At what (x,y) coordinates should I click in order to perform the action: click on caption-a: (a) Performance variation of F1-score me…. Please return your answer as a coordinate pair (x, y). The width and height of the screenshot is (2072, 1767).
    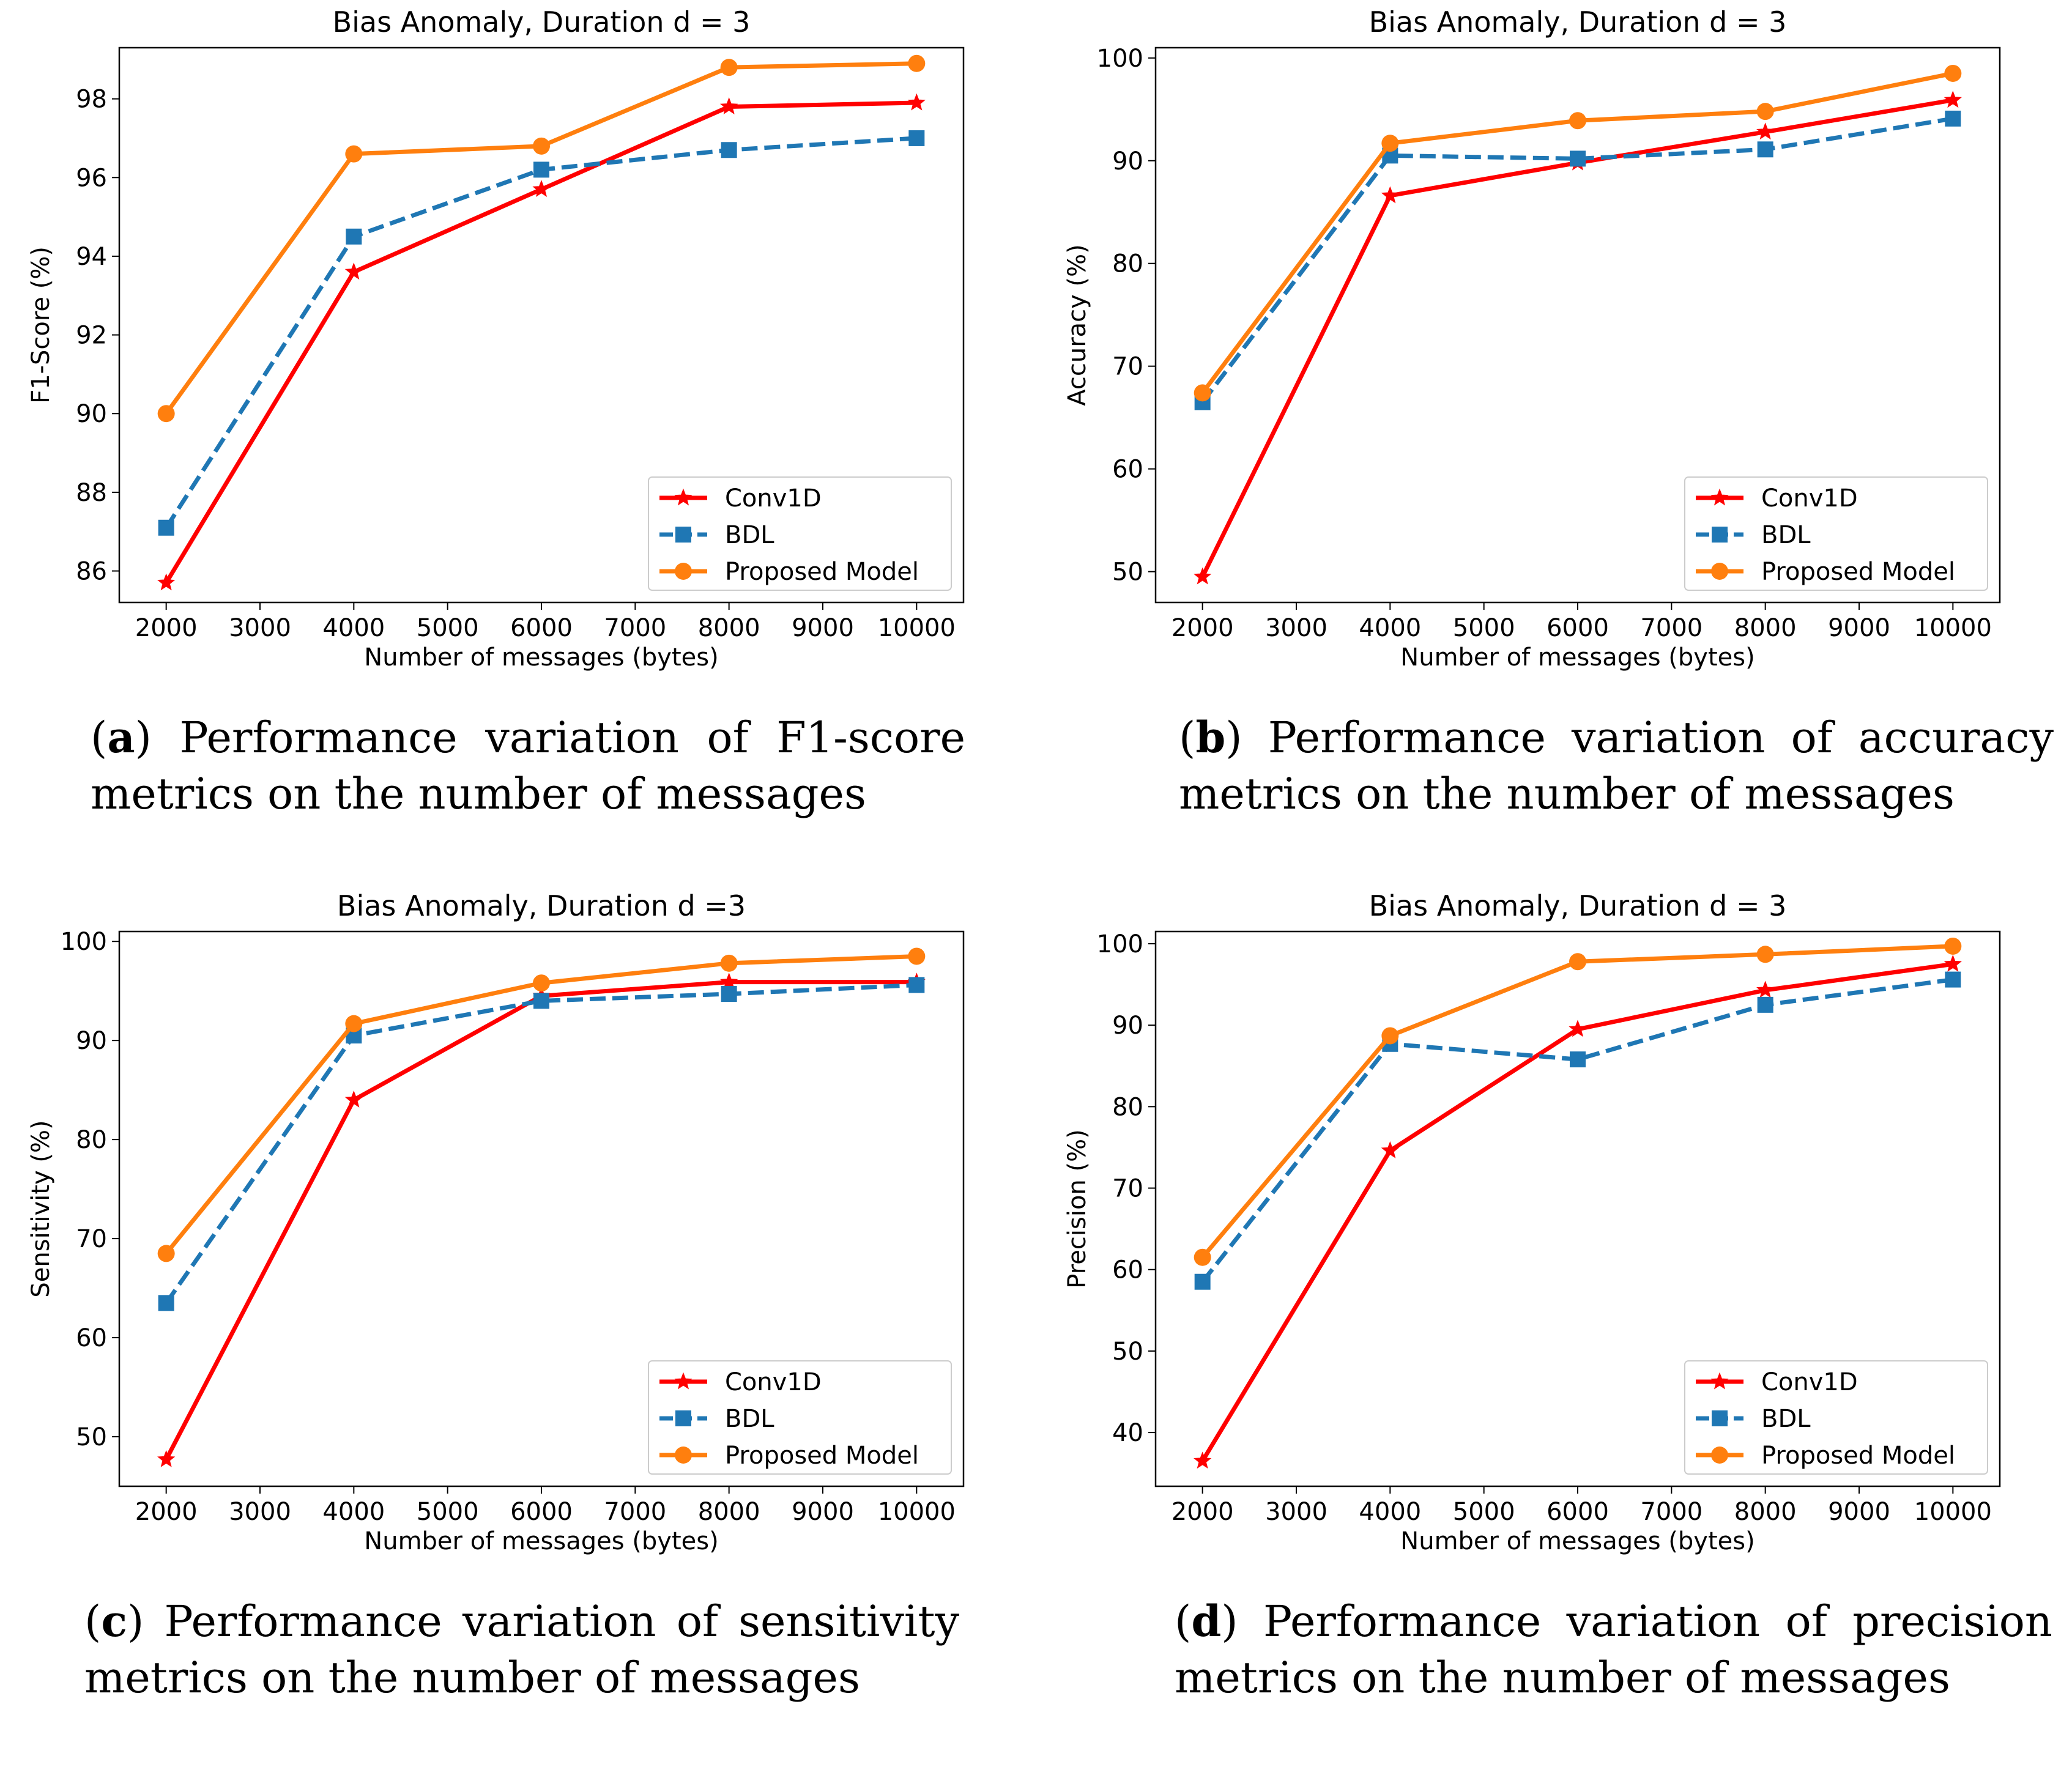
    Looking at the image, I should click on (528, 766).